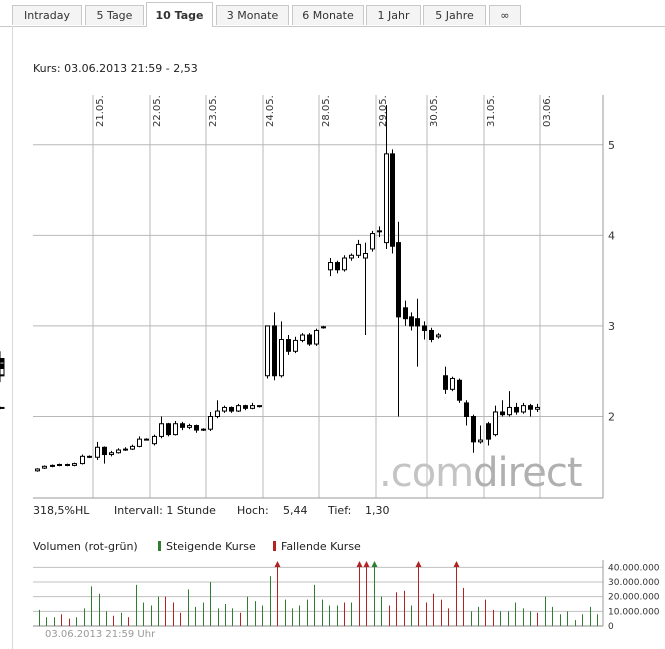 The image size is (665, 649). What do you see at coordinates (634, 612) in the screenshot?
I see `volume-tick-label: 10.000.000` at bounding box center [634, 612].